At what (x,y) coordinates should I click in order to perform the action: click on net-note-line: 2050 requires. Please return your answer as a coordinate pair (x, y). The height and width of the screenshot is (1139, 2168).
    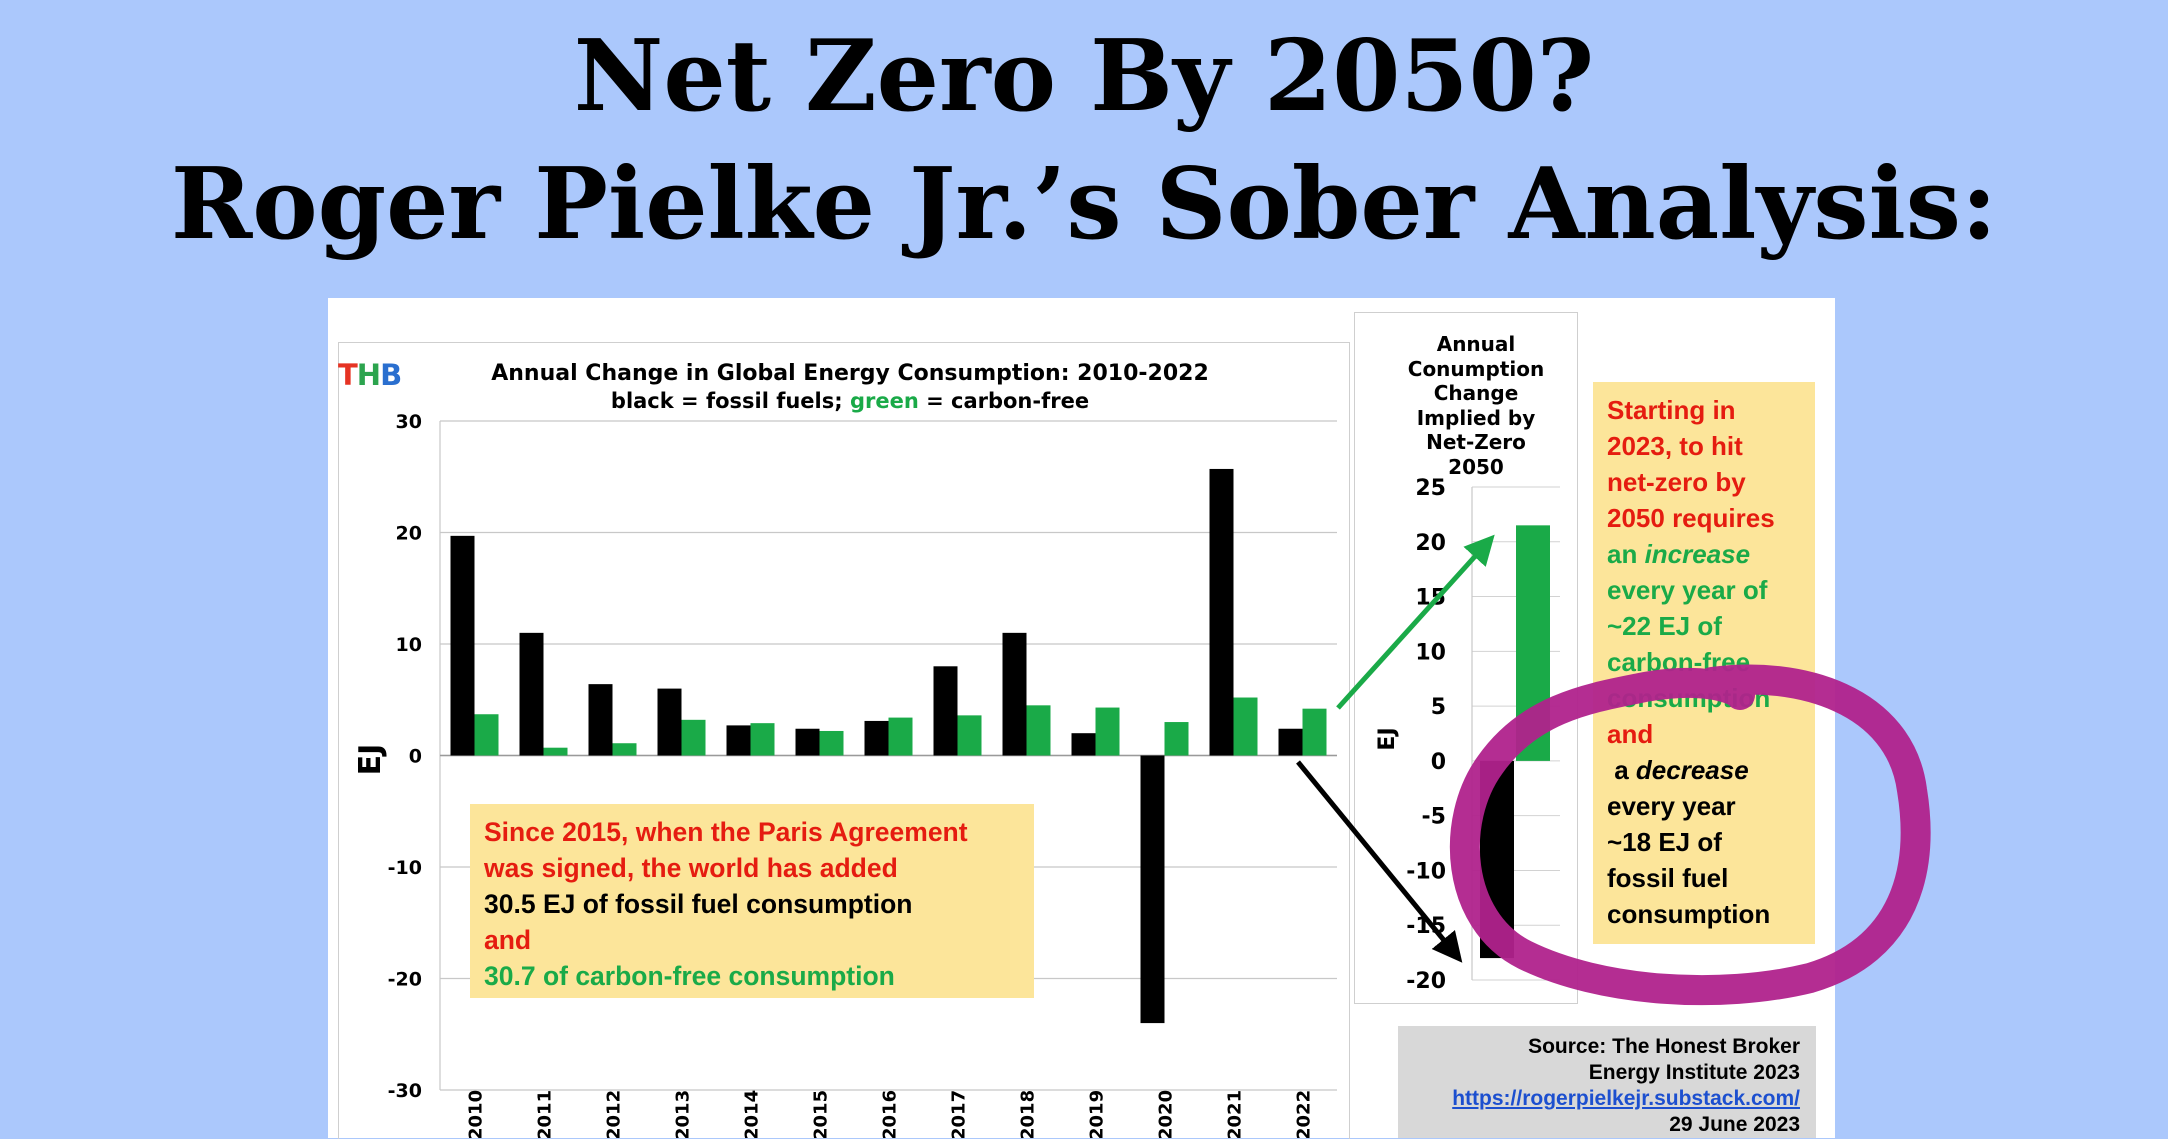
    Looking at the image, I should click on (1691, 518).